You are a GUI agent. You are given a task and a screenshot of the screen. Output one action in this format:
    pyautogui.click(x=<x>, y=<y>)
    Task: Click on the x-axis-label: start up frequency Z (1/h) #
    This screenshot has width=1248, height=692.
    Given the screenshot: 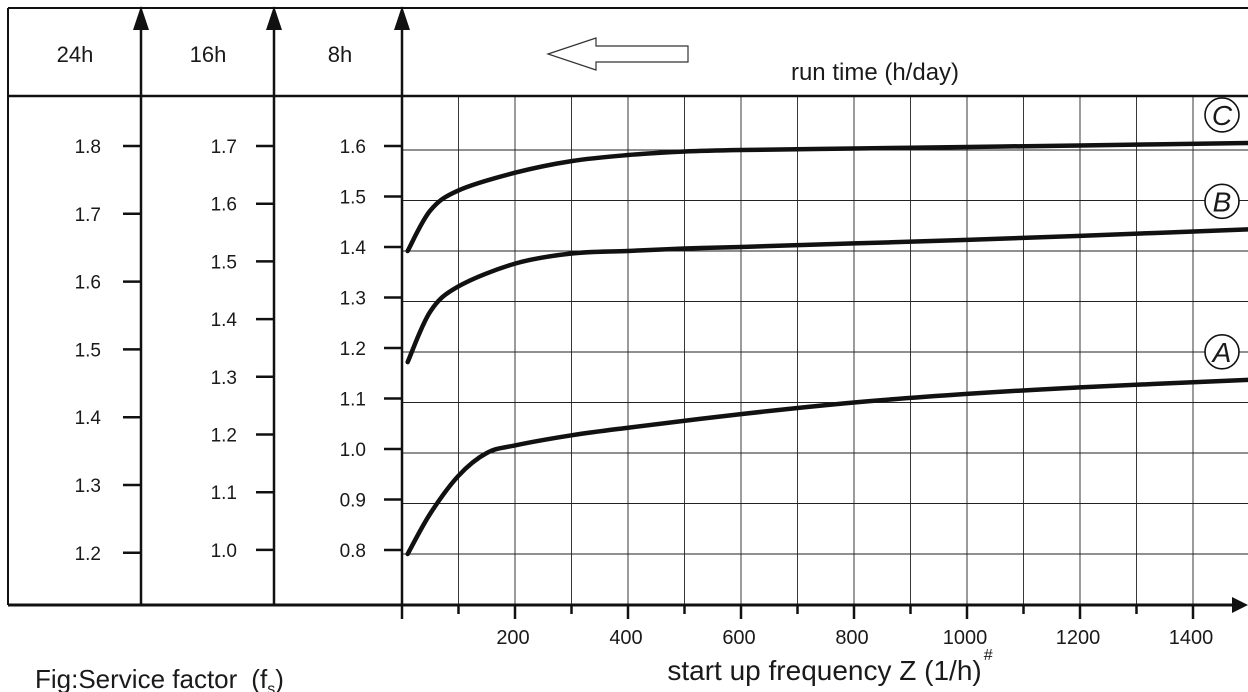 What is the action you would take?
    pyautogui.click(x=829, y=666)
    